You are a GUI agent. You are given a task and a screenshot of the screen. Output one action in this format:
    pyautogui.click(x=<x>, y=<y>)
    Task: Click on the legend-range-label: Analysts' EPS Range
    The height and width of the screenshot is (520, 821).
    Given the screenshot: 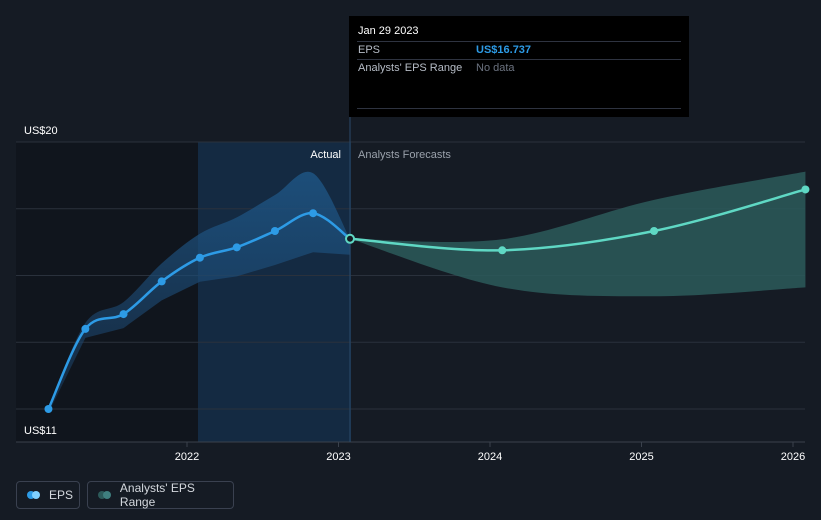 What is the action you would take?
    pyautogui.click(x=157, y=495)
    